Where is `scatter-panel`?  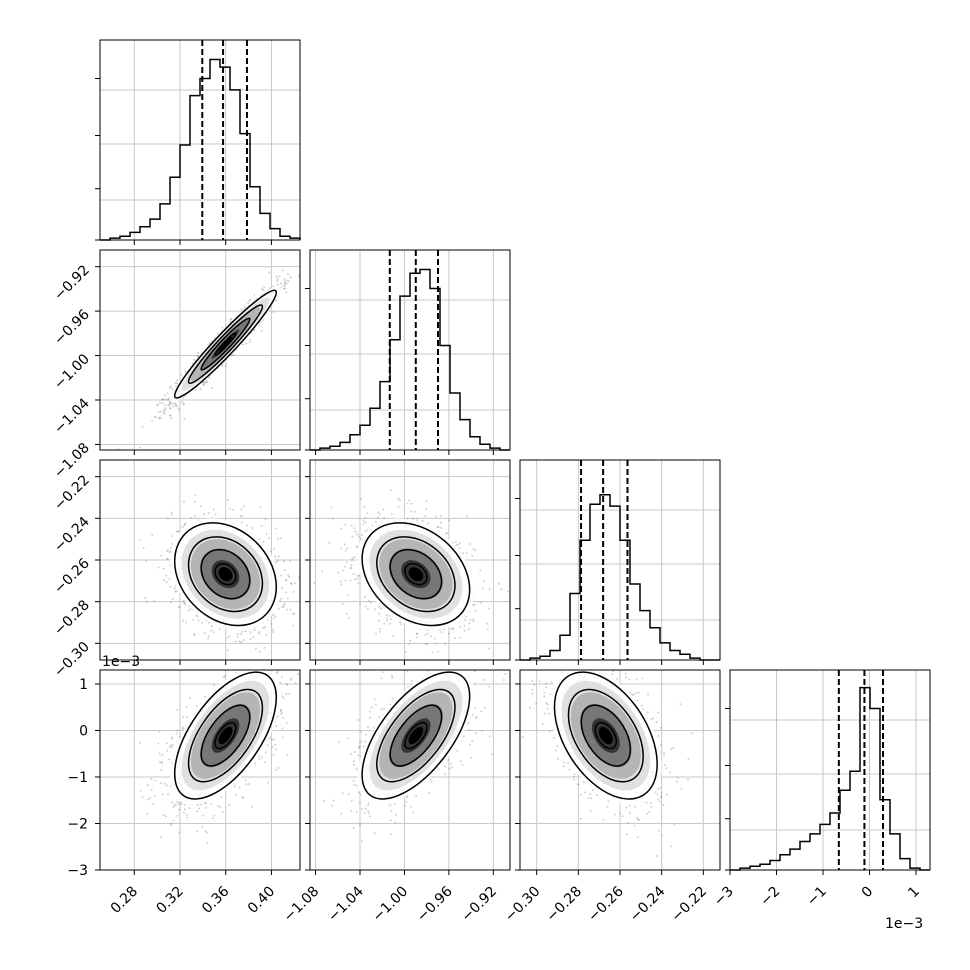
scatter-panel is located at coordinates (411, 571).